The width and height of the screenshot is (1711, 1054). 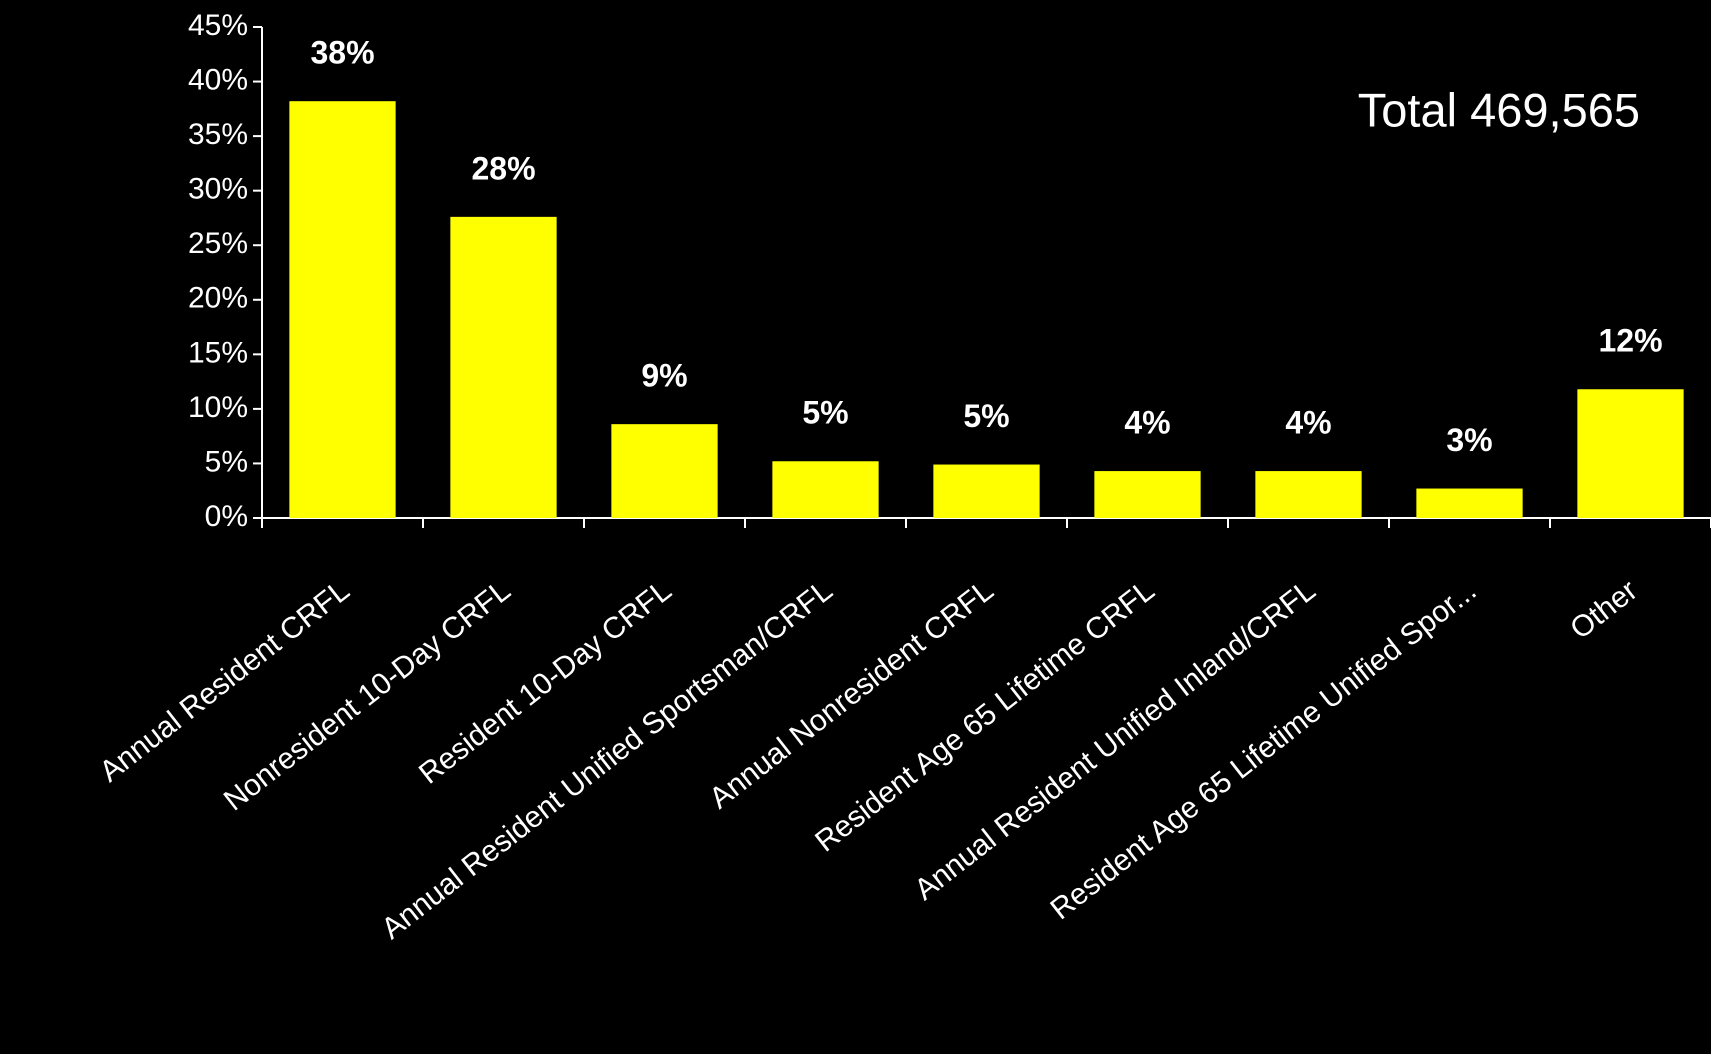 I want to click on value-label: 38%, so click(x=342, y=53).